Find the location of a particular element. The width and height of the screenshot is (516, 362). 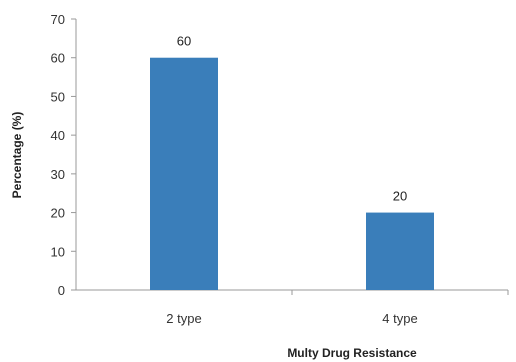

y-tick-label: 0 is located at coordinates (61, 290).